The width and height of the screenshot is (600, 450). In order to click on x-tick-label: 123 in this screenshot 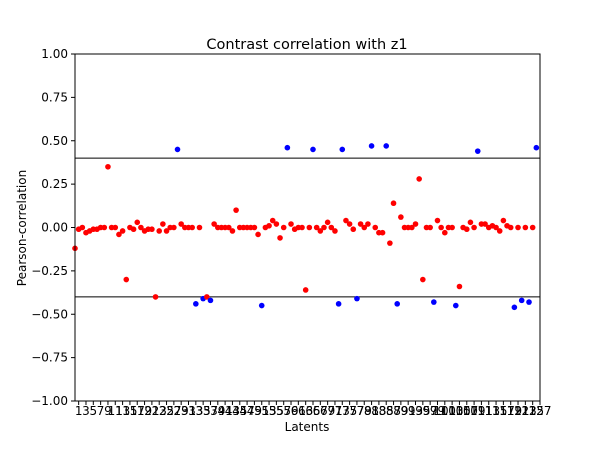, I will do `click(525, 411)`.